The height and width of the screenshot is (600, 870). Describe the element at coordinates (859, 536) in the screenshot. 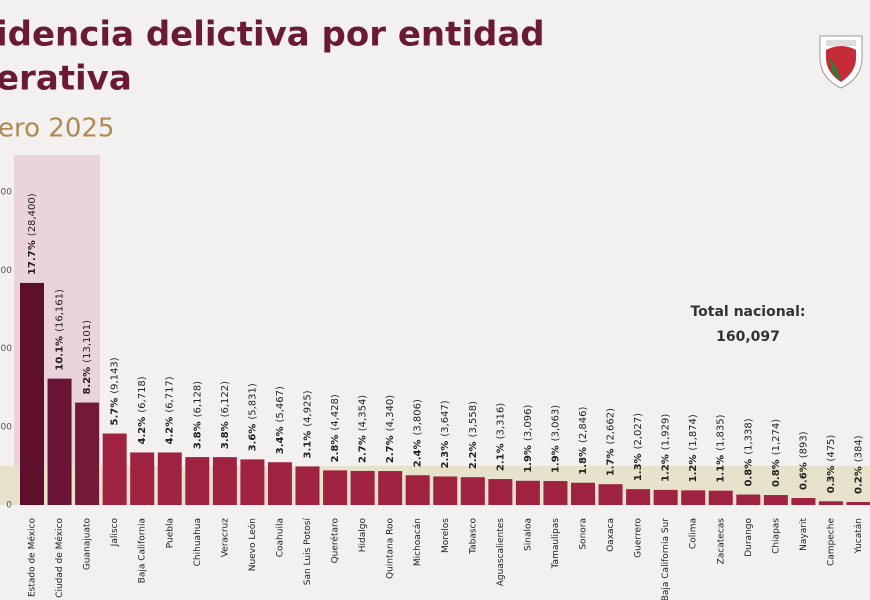

I see `x-tick-label: Yucatán` at that location.